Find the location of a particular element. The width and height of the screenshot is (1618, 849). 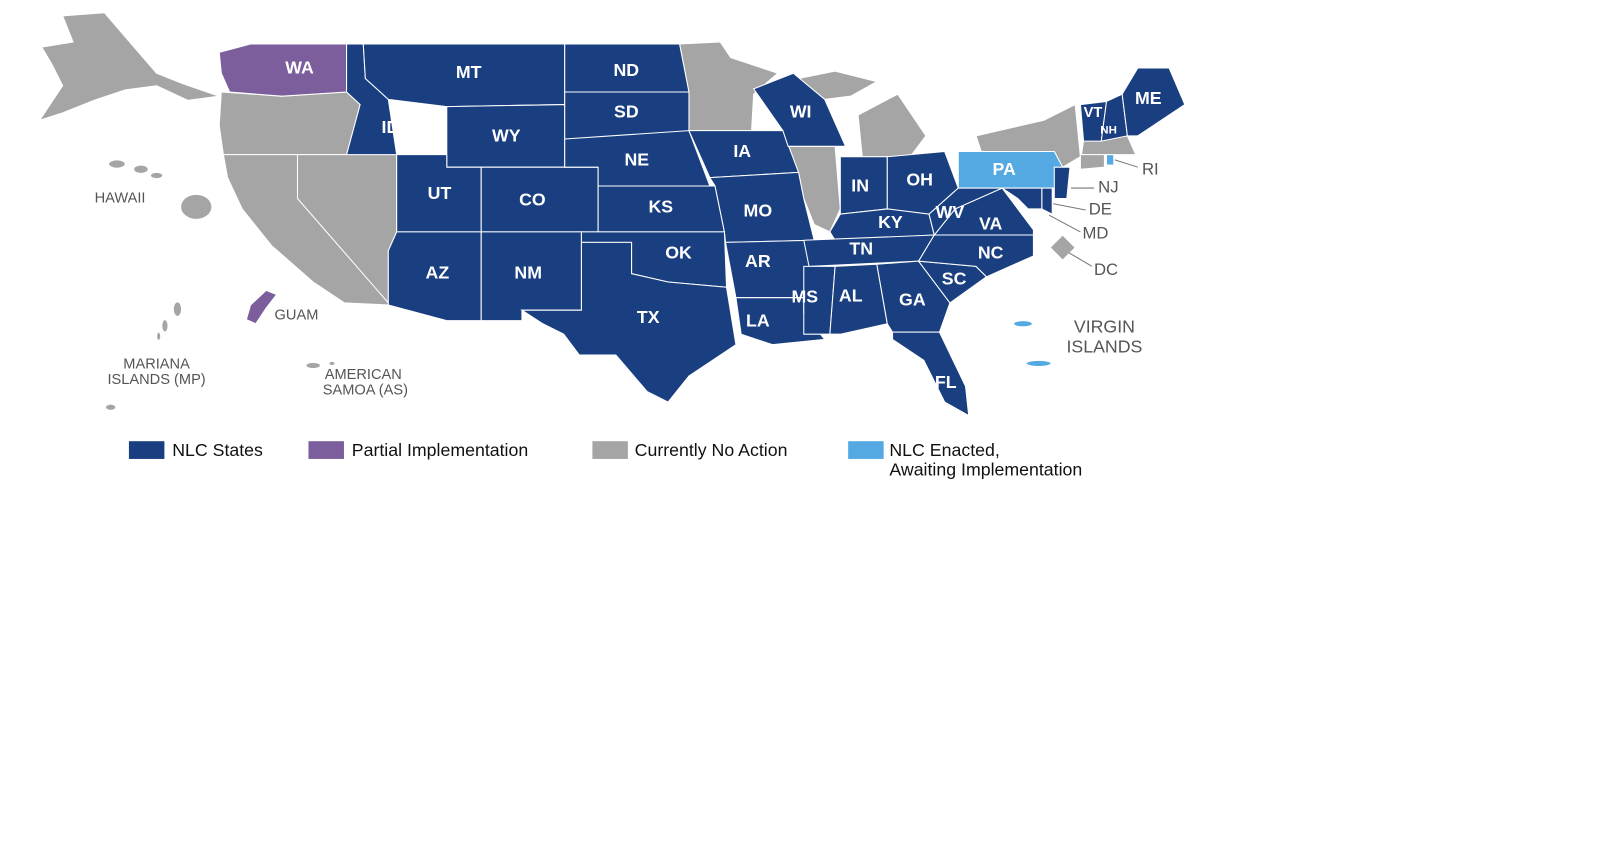

label: UT is located at coordinates (440, 193).